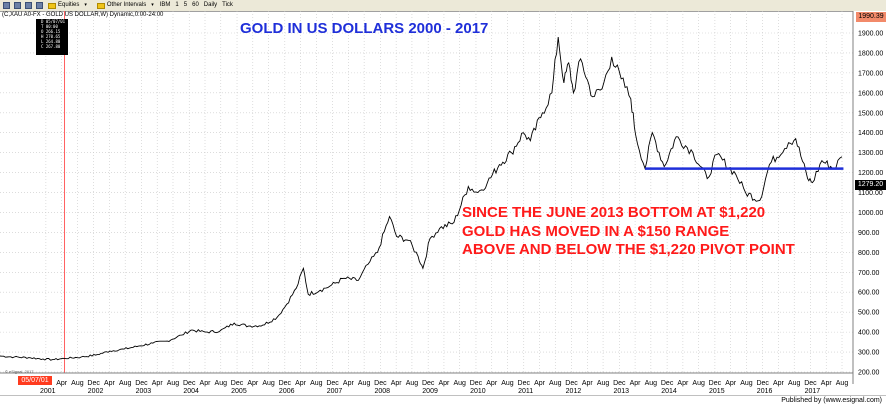 This screenshot has width=886, height=407. I want to click on year-label: 2012, so click(574, 391).